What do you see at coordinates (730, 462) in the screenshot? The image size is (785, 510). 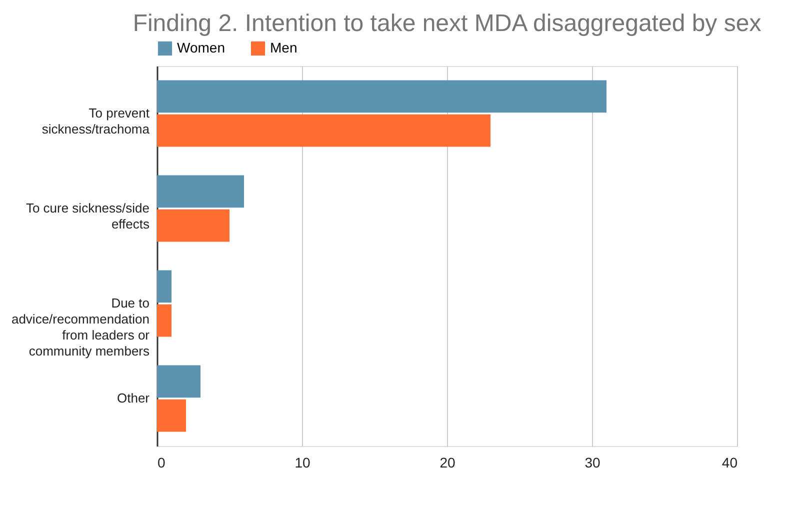 I see `x-tick-label: 40` at bounding box center [730, 462].